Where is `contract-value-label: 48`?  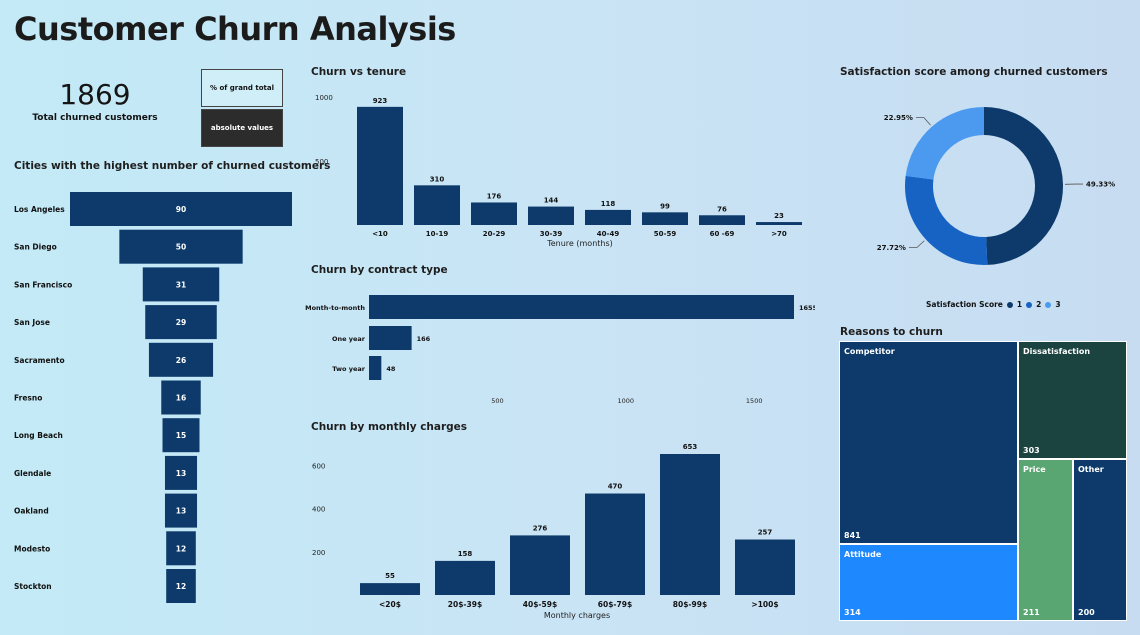
contract-value-label: 48 is located at coordinates (391, 369).